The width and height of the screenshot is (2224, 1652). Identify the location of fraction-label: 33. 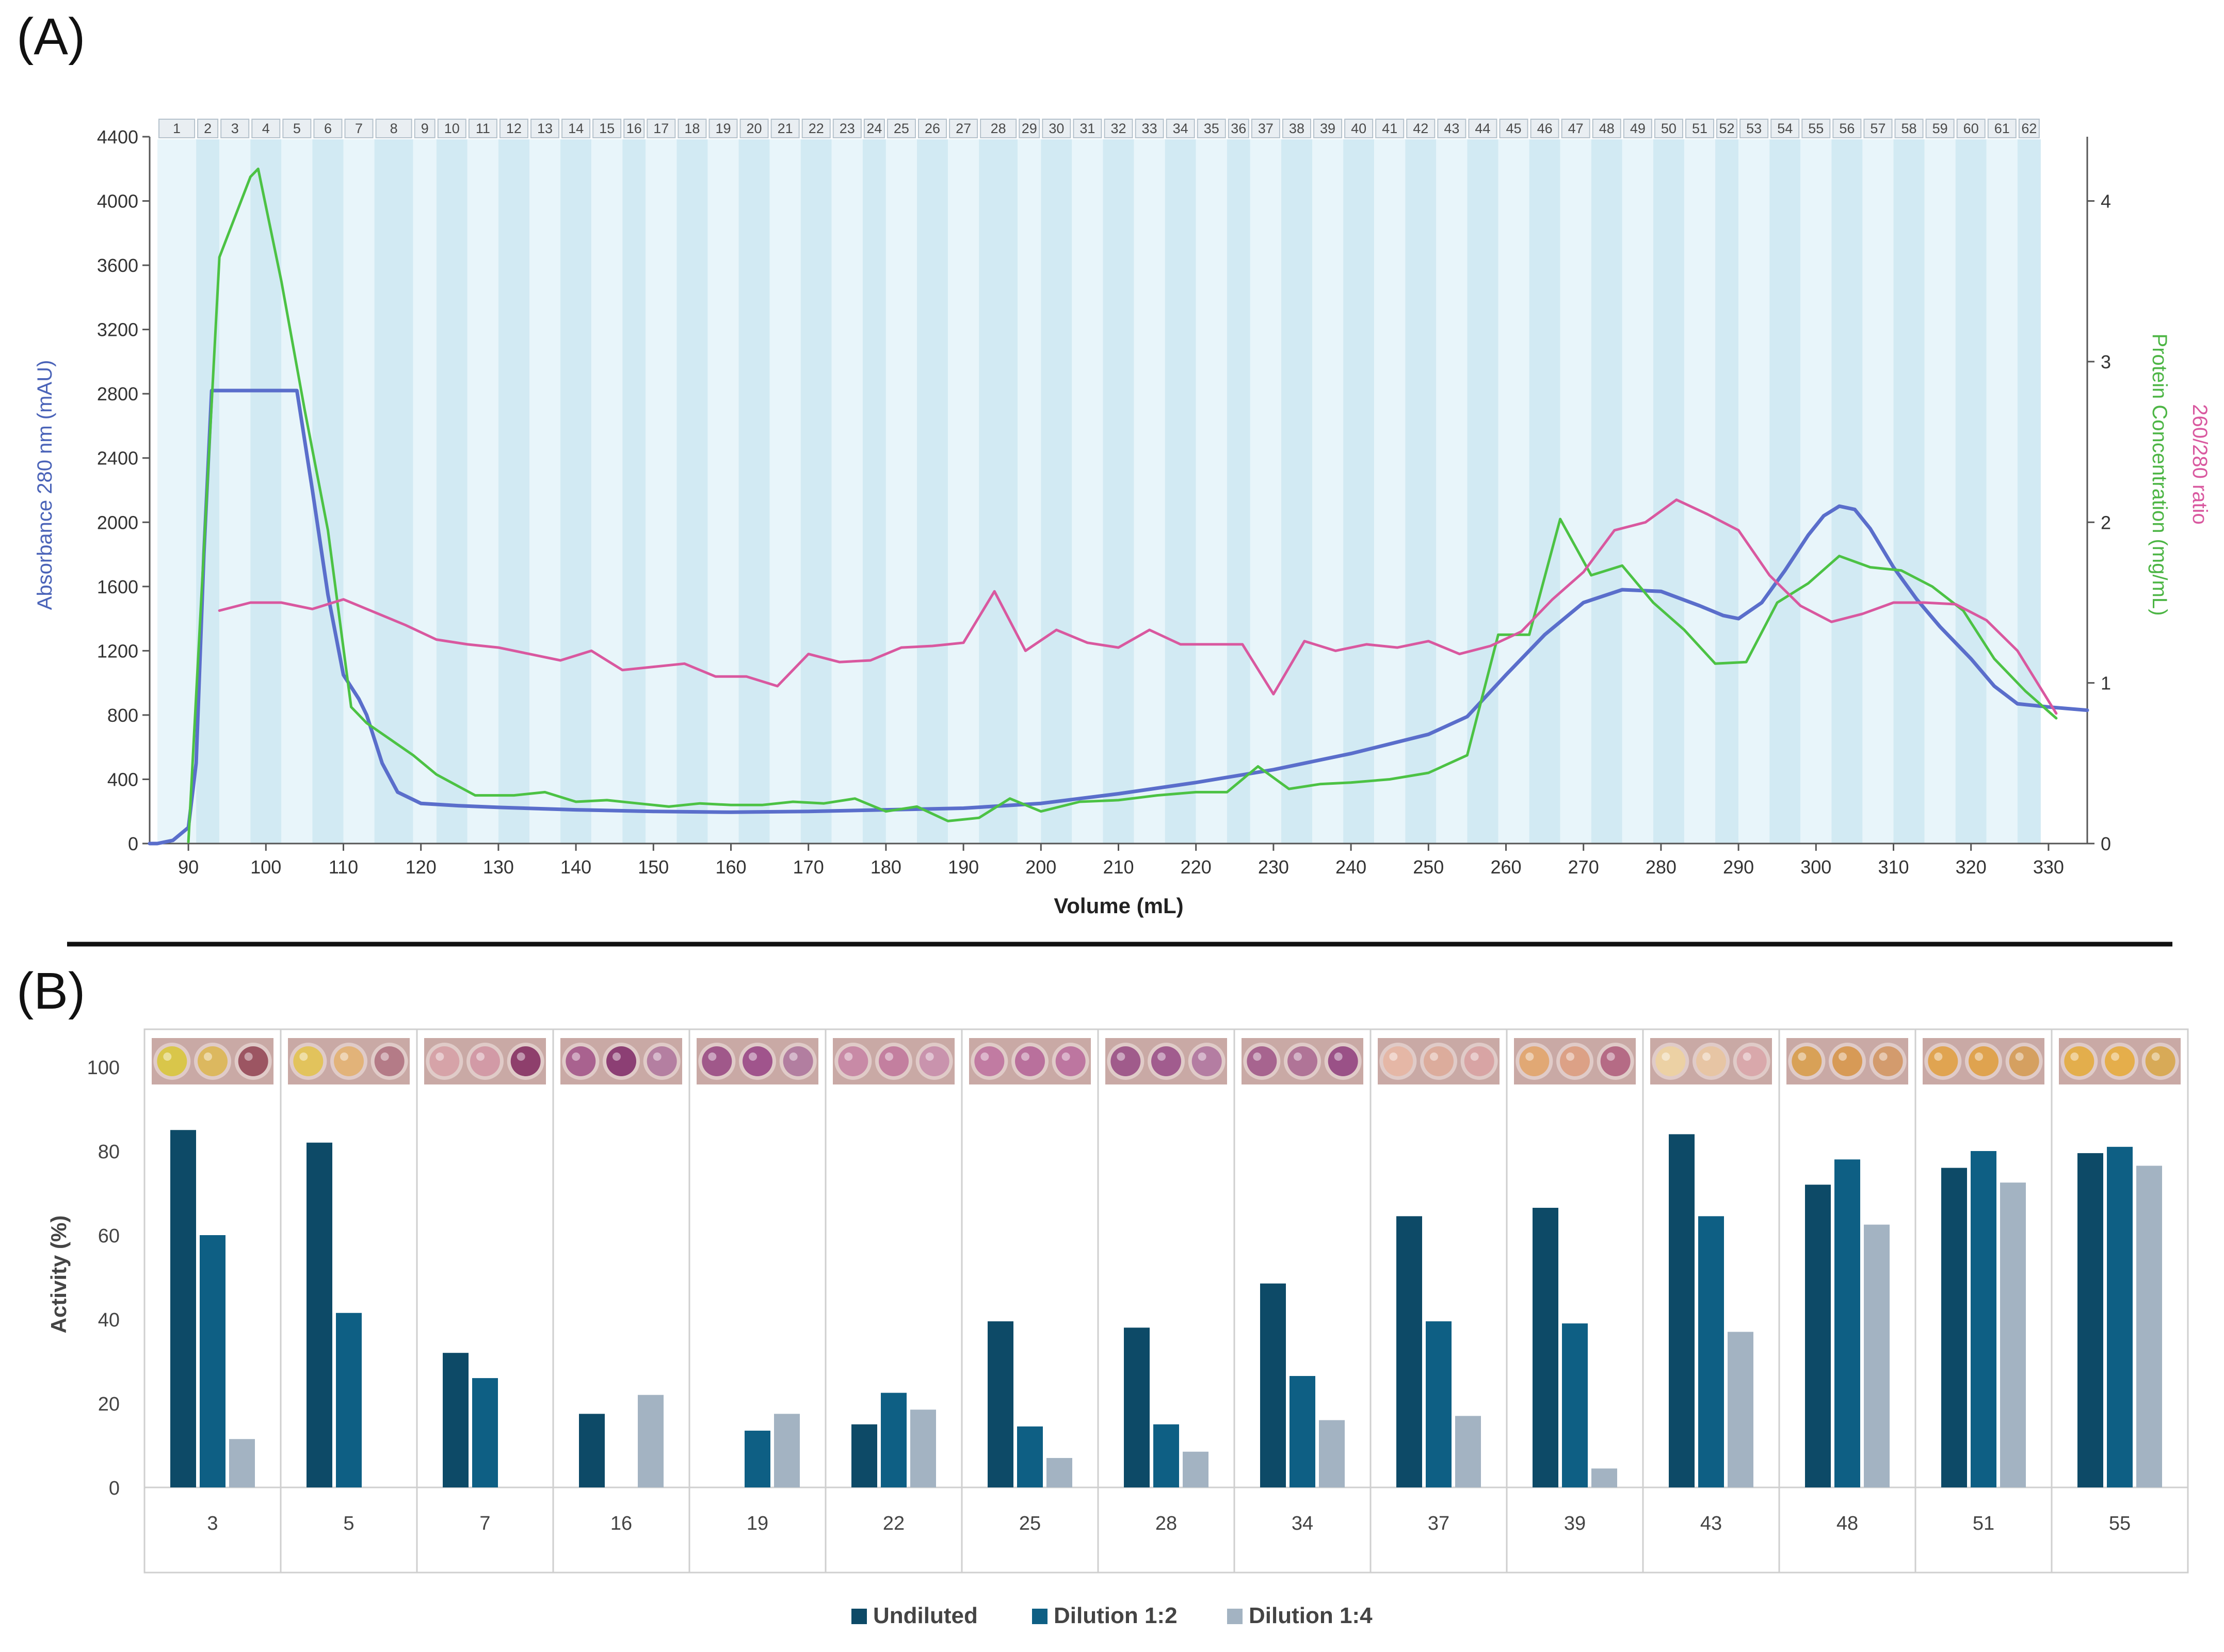
(1149, 128).